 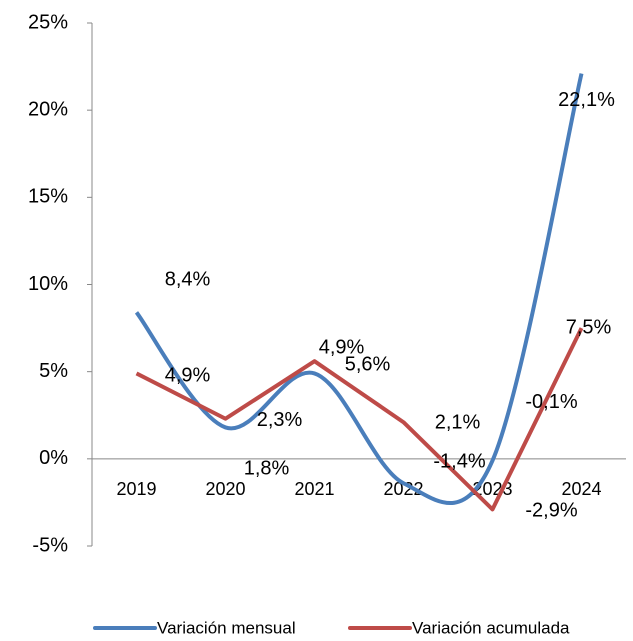 What do you see at coordinates (492, 489) in the screenshot?
I see `x-tick-label: 2023` at bounding box center [492, 489].